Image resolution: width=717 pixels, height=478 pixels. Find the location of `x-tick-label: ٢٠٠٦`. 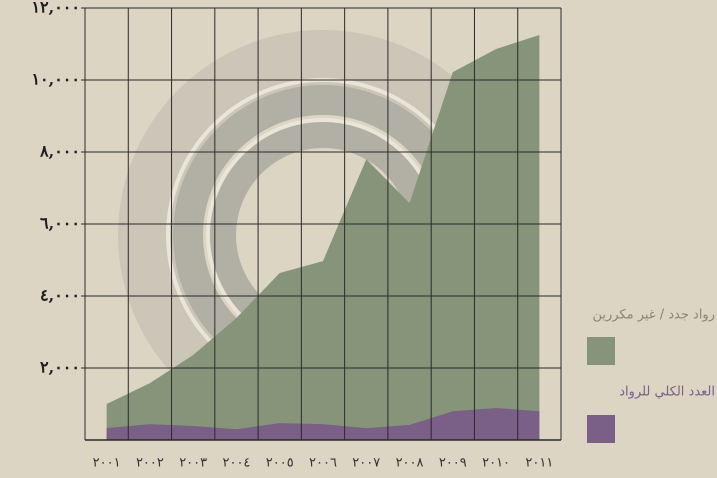

x-tick-label: ٢٠٠٦ is located at coordinates (323, 463).